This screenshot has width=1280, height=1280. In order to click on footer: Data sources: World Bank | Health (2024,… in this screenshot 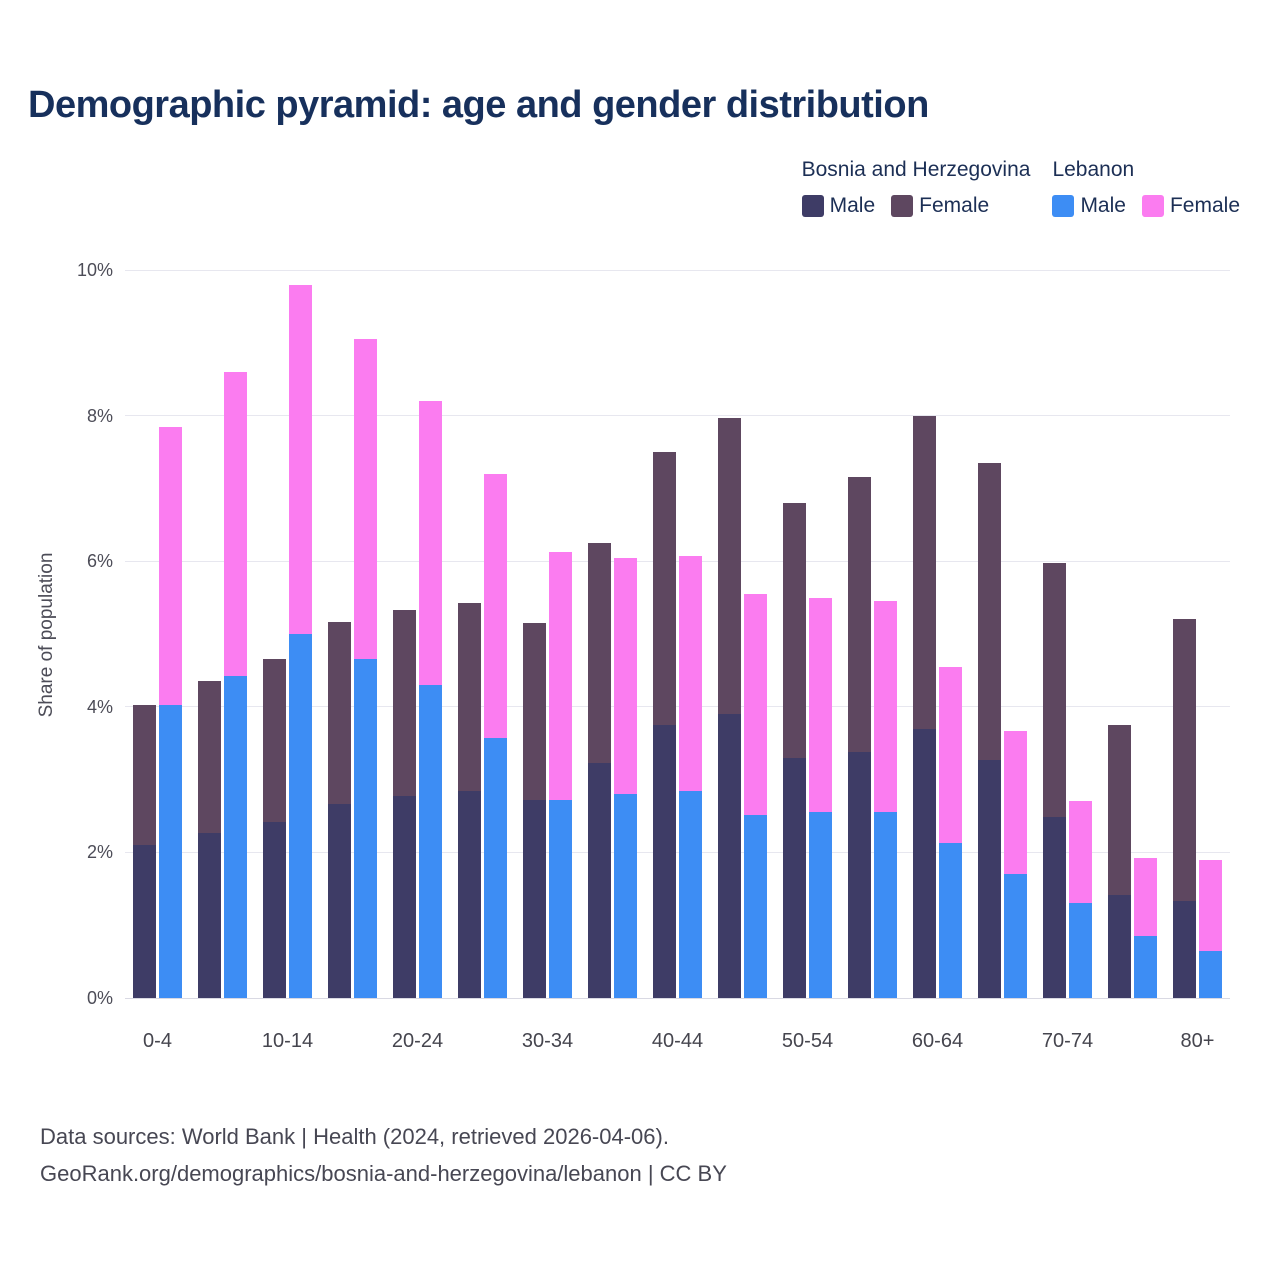, I will do `click(383, 1155)`.